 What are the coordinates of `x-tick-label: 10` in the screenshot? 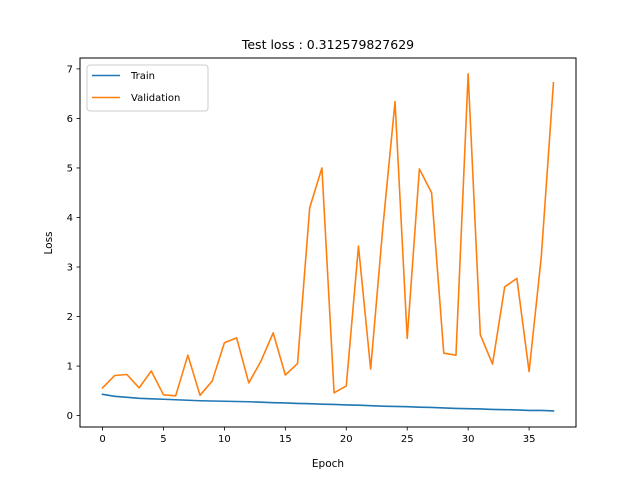 It's located at (224, 439).